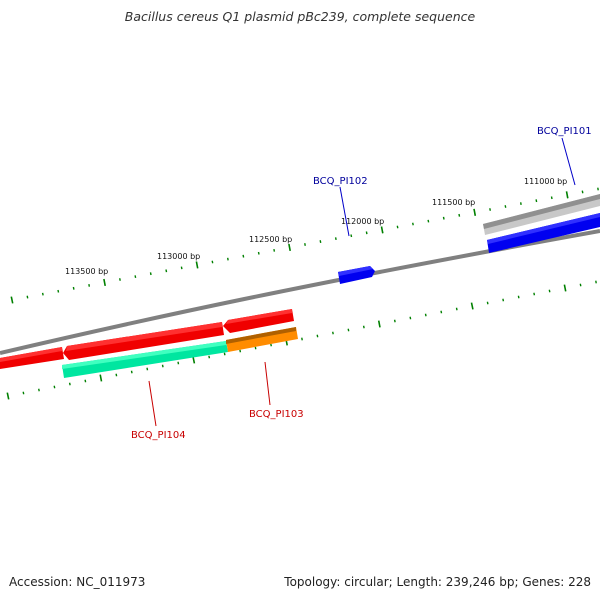 This screenshot has width=600, height=600. I want to click on gene-gray, so click(541, 214).